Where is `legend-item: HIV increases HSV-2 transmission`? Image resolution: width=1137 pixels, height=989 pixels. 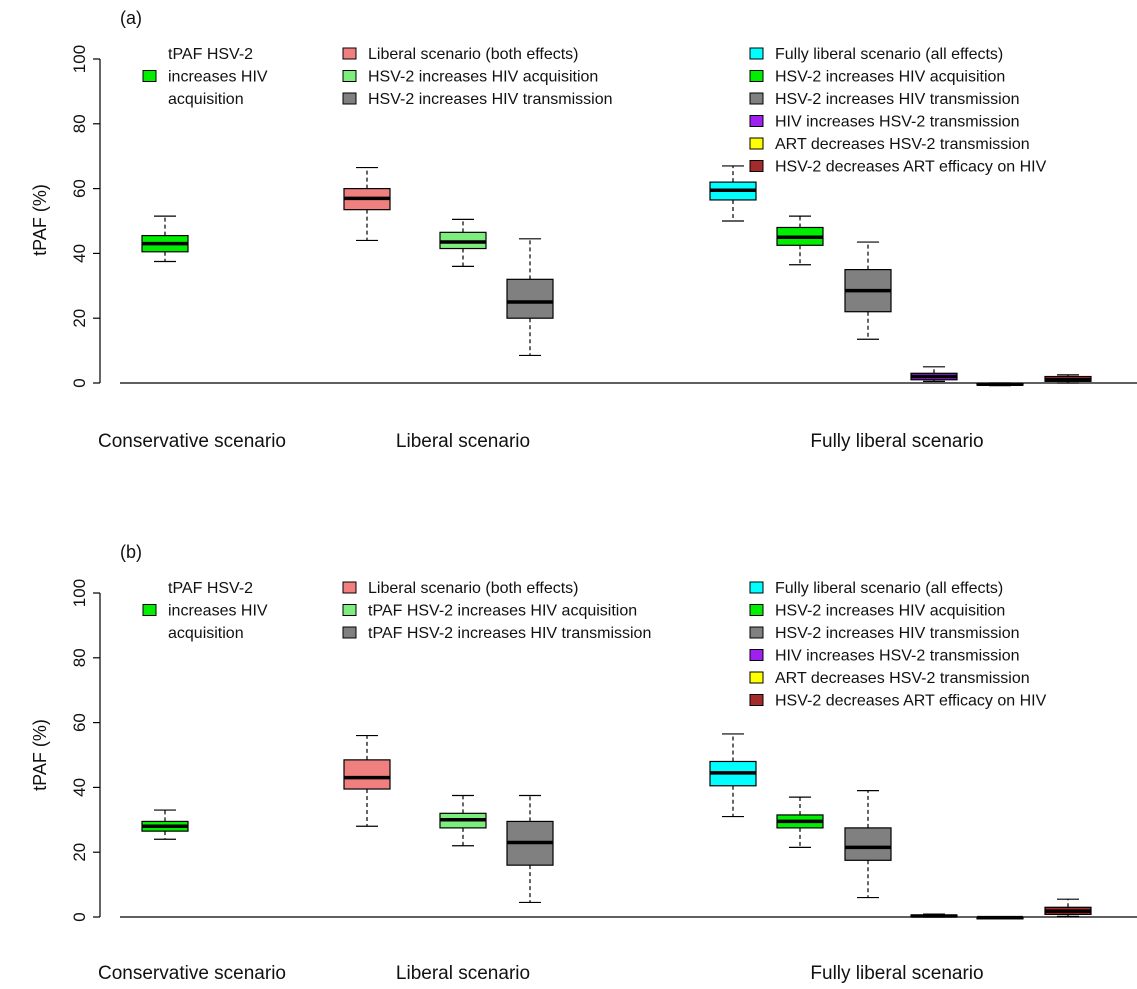 legend-item: HIV increases HSV-2 transmission is located at coordinates (884, 656).